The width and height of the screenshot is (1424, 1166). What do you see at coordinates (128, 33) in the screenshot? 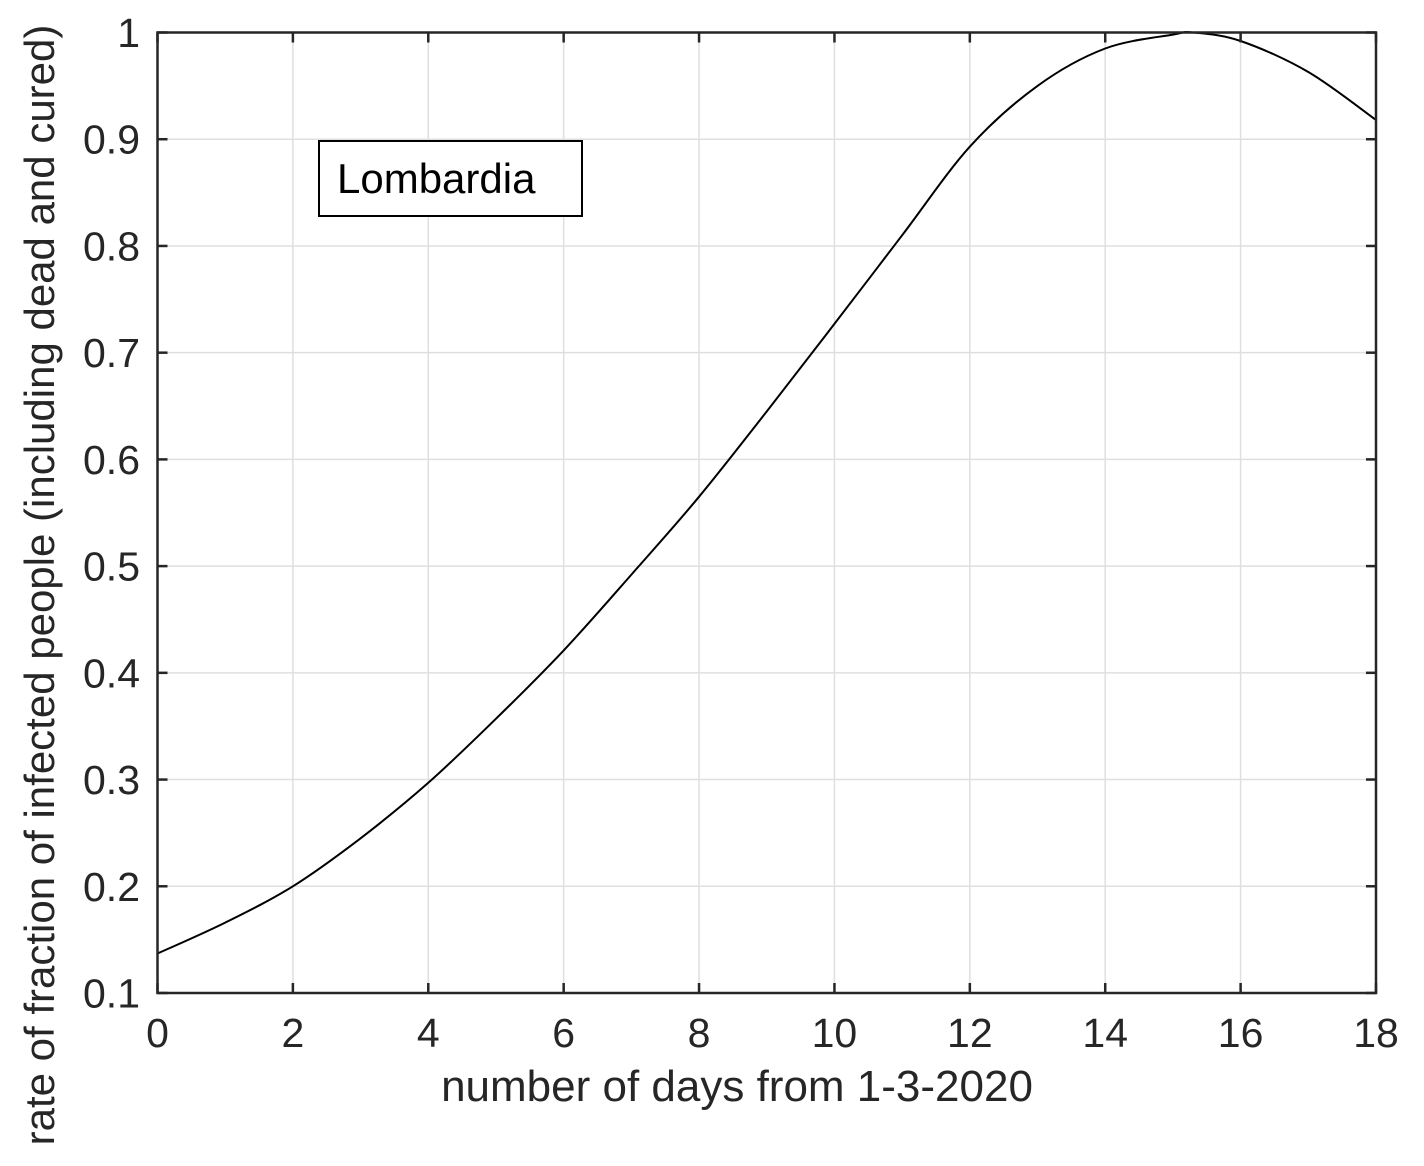
I see `y-tick-label: 1` at bounding box center [128, 33].